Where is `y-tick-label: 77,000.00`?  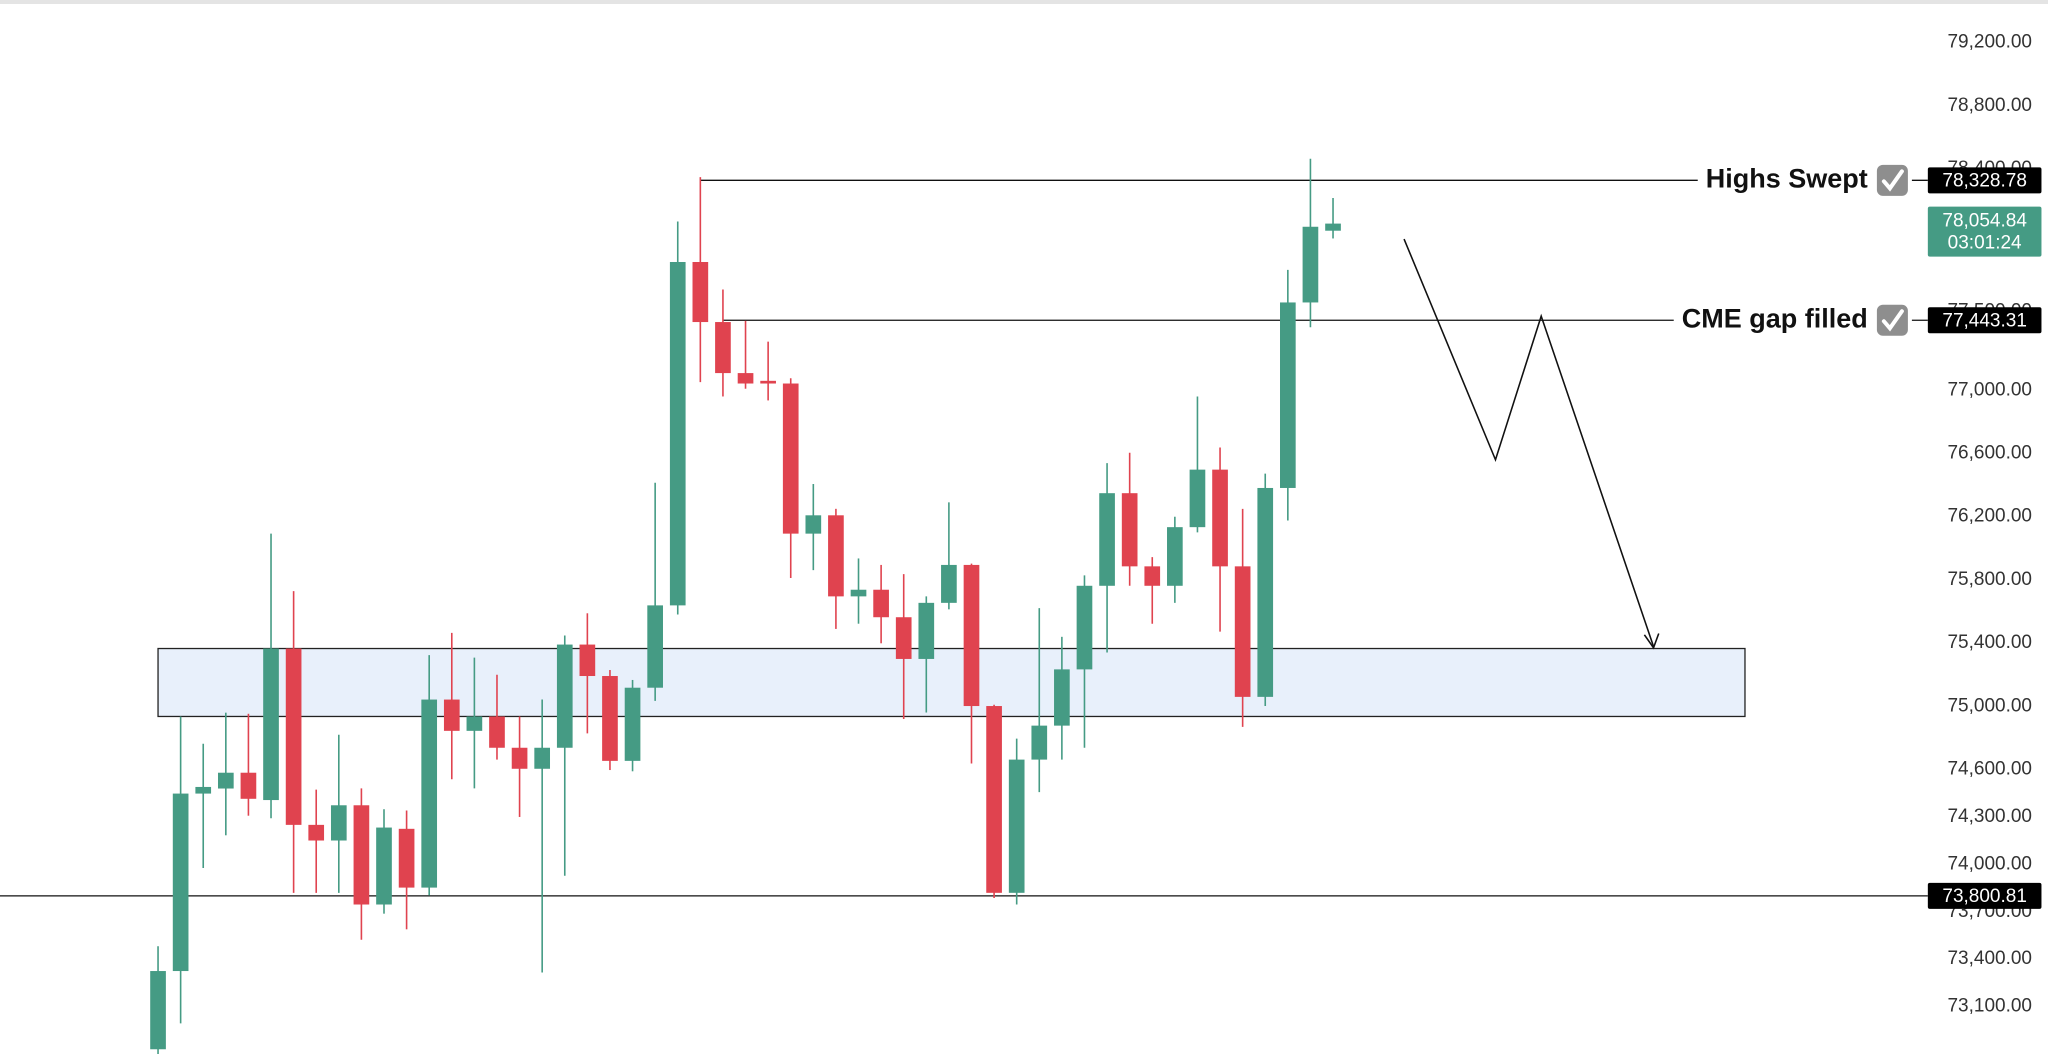 y-tick-label: 77,000.00 is located at coordinates (1989, 389).